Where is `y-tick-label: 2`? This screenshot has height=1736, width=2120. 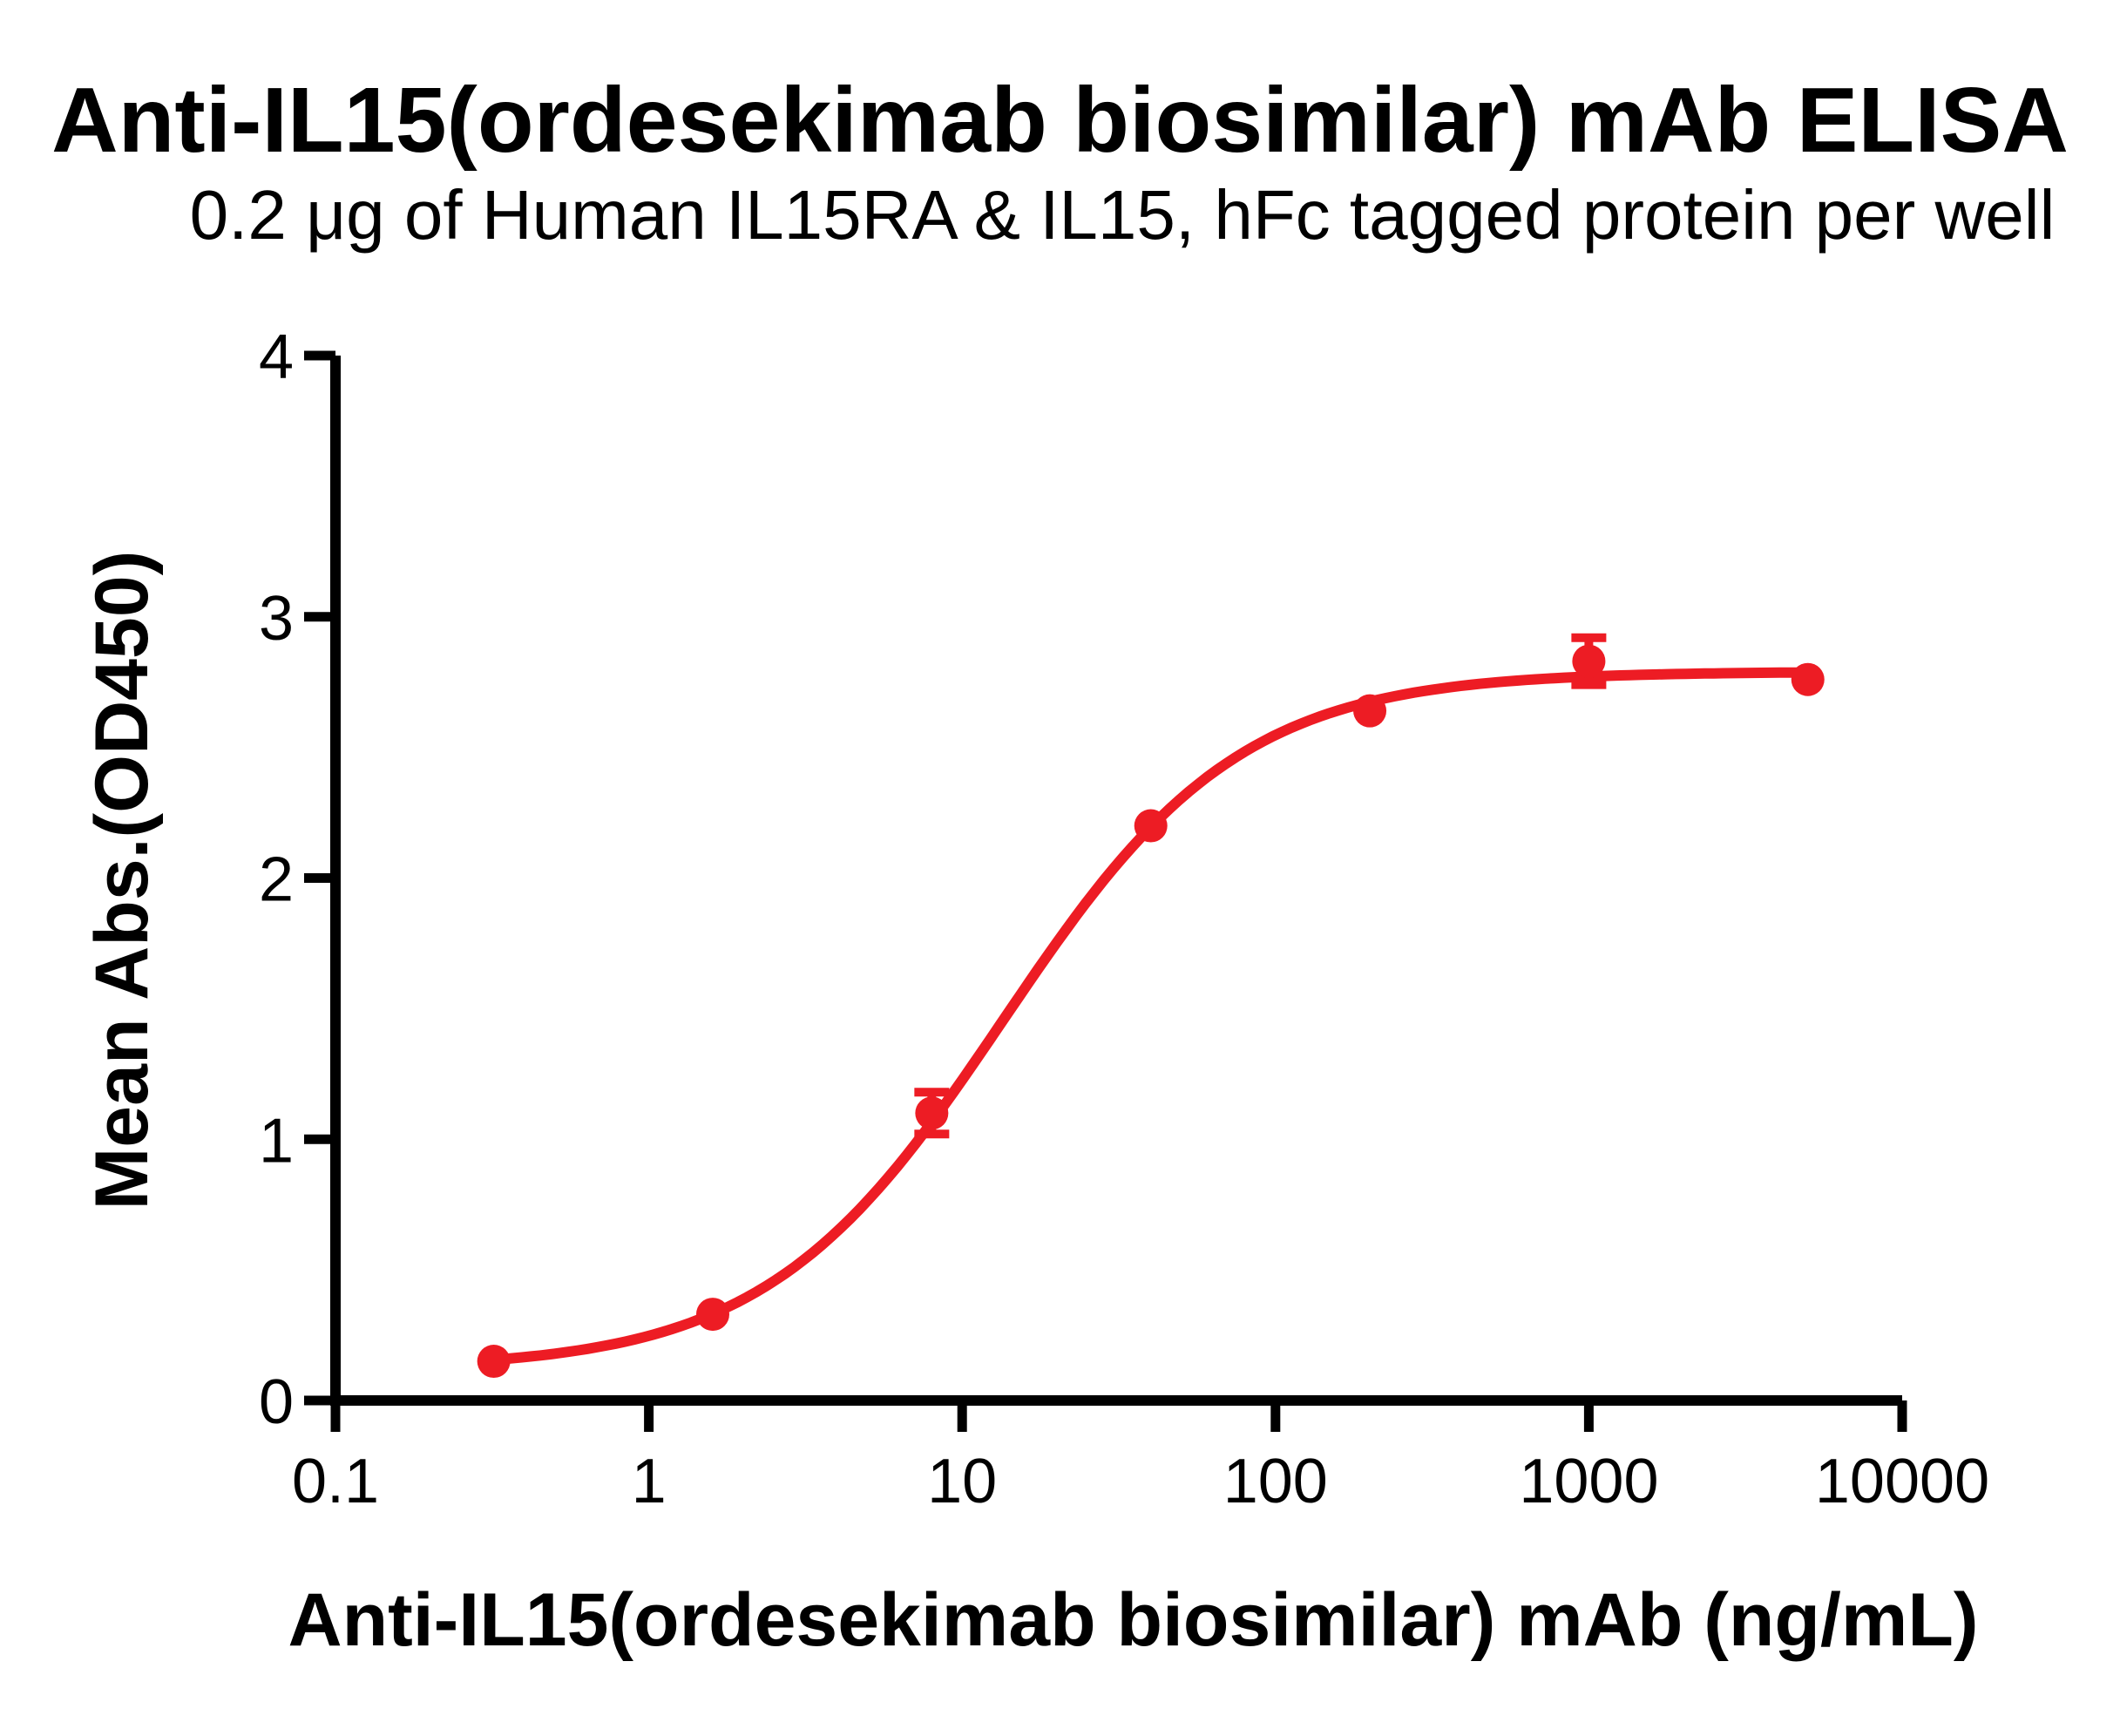 y-tick-label: 2 is located at coordinates (277, 880).